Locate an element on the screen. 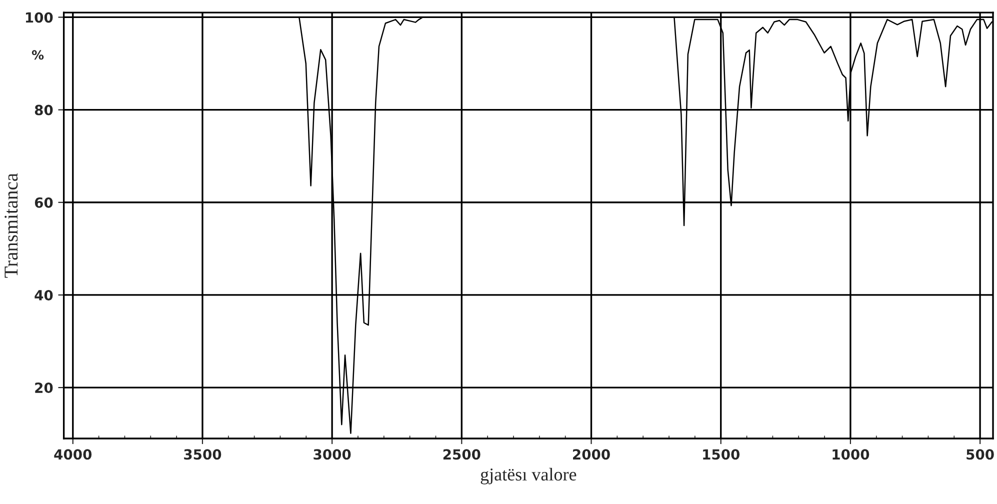  x-axis-title: gjatësı valore is located at coordinates (528, 476).